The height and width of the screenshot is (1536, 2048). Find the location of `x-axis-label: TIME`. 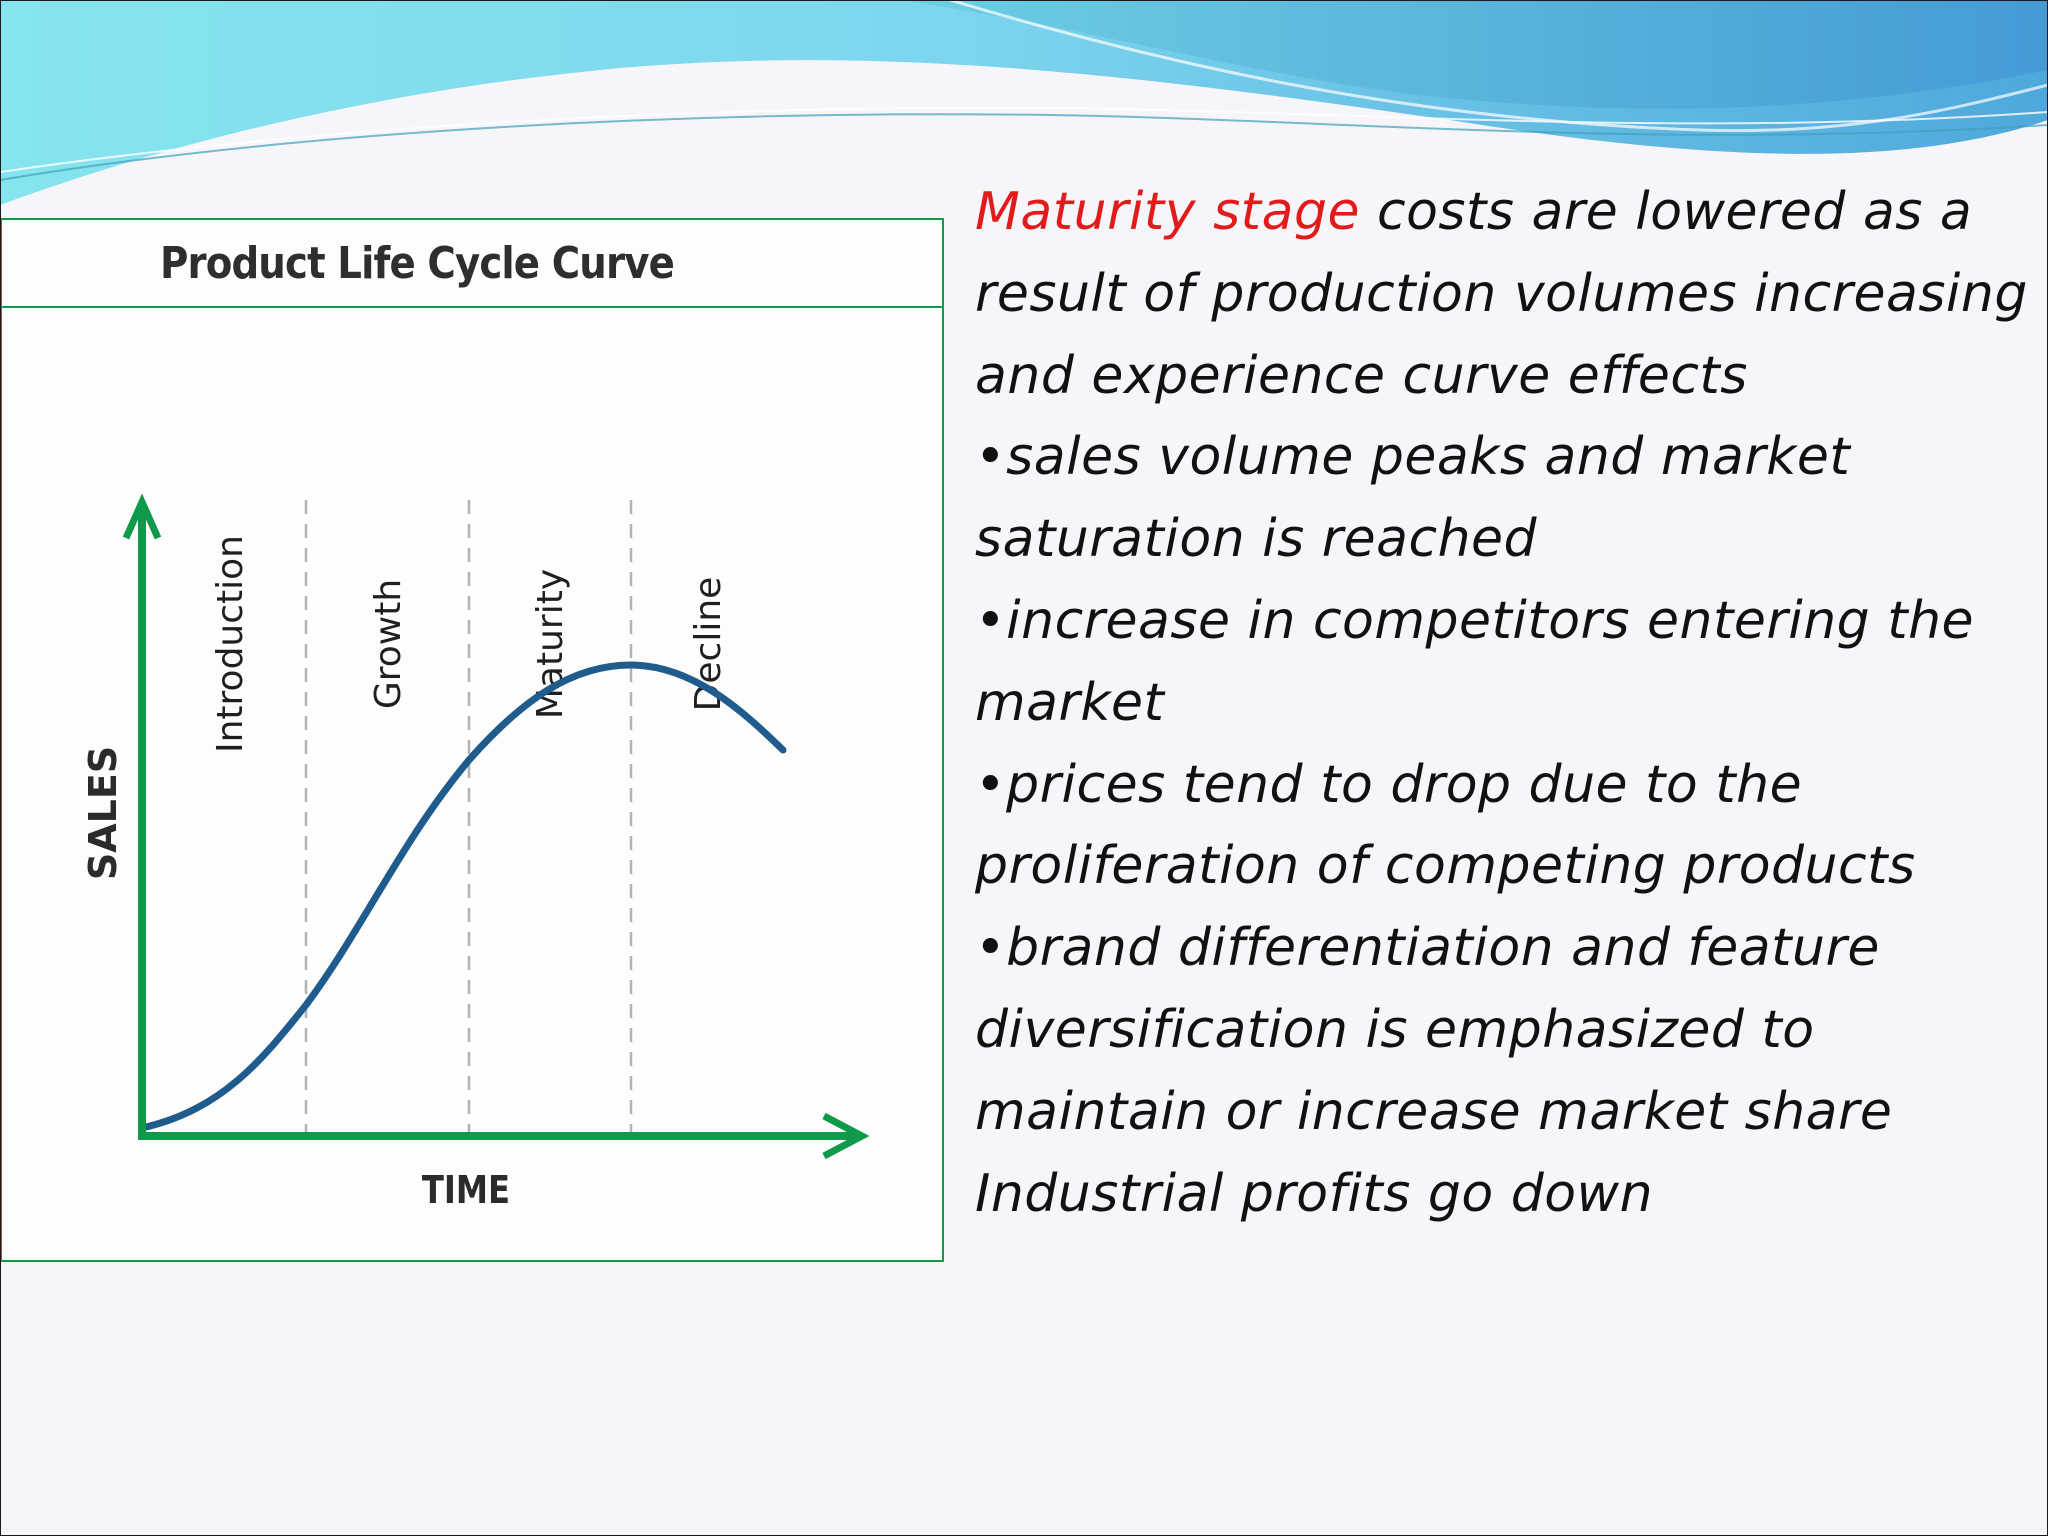

x-axis-label: TIME is located at coordinates (466, 1191).